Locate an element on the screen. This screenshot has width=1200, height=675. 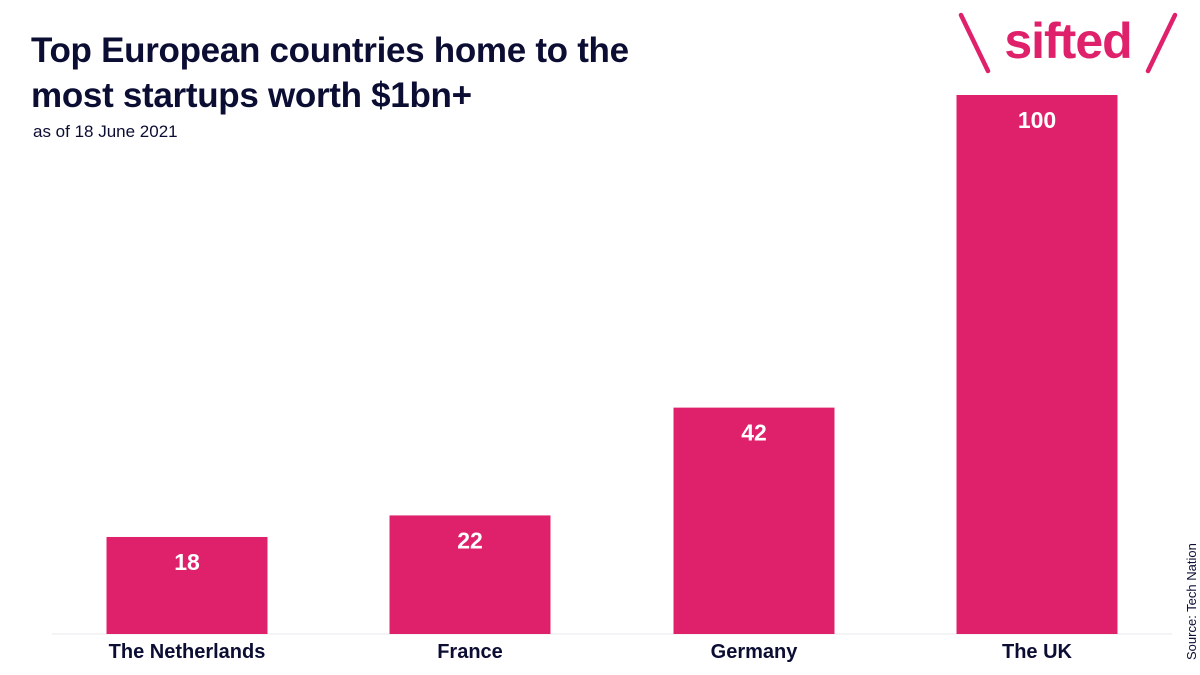
bar-value-label: 18 is located at coordinates (187, 562).